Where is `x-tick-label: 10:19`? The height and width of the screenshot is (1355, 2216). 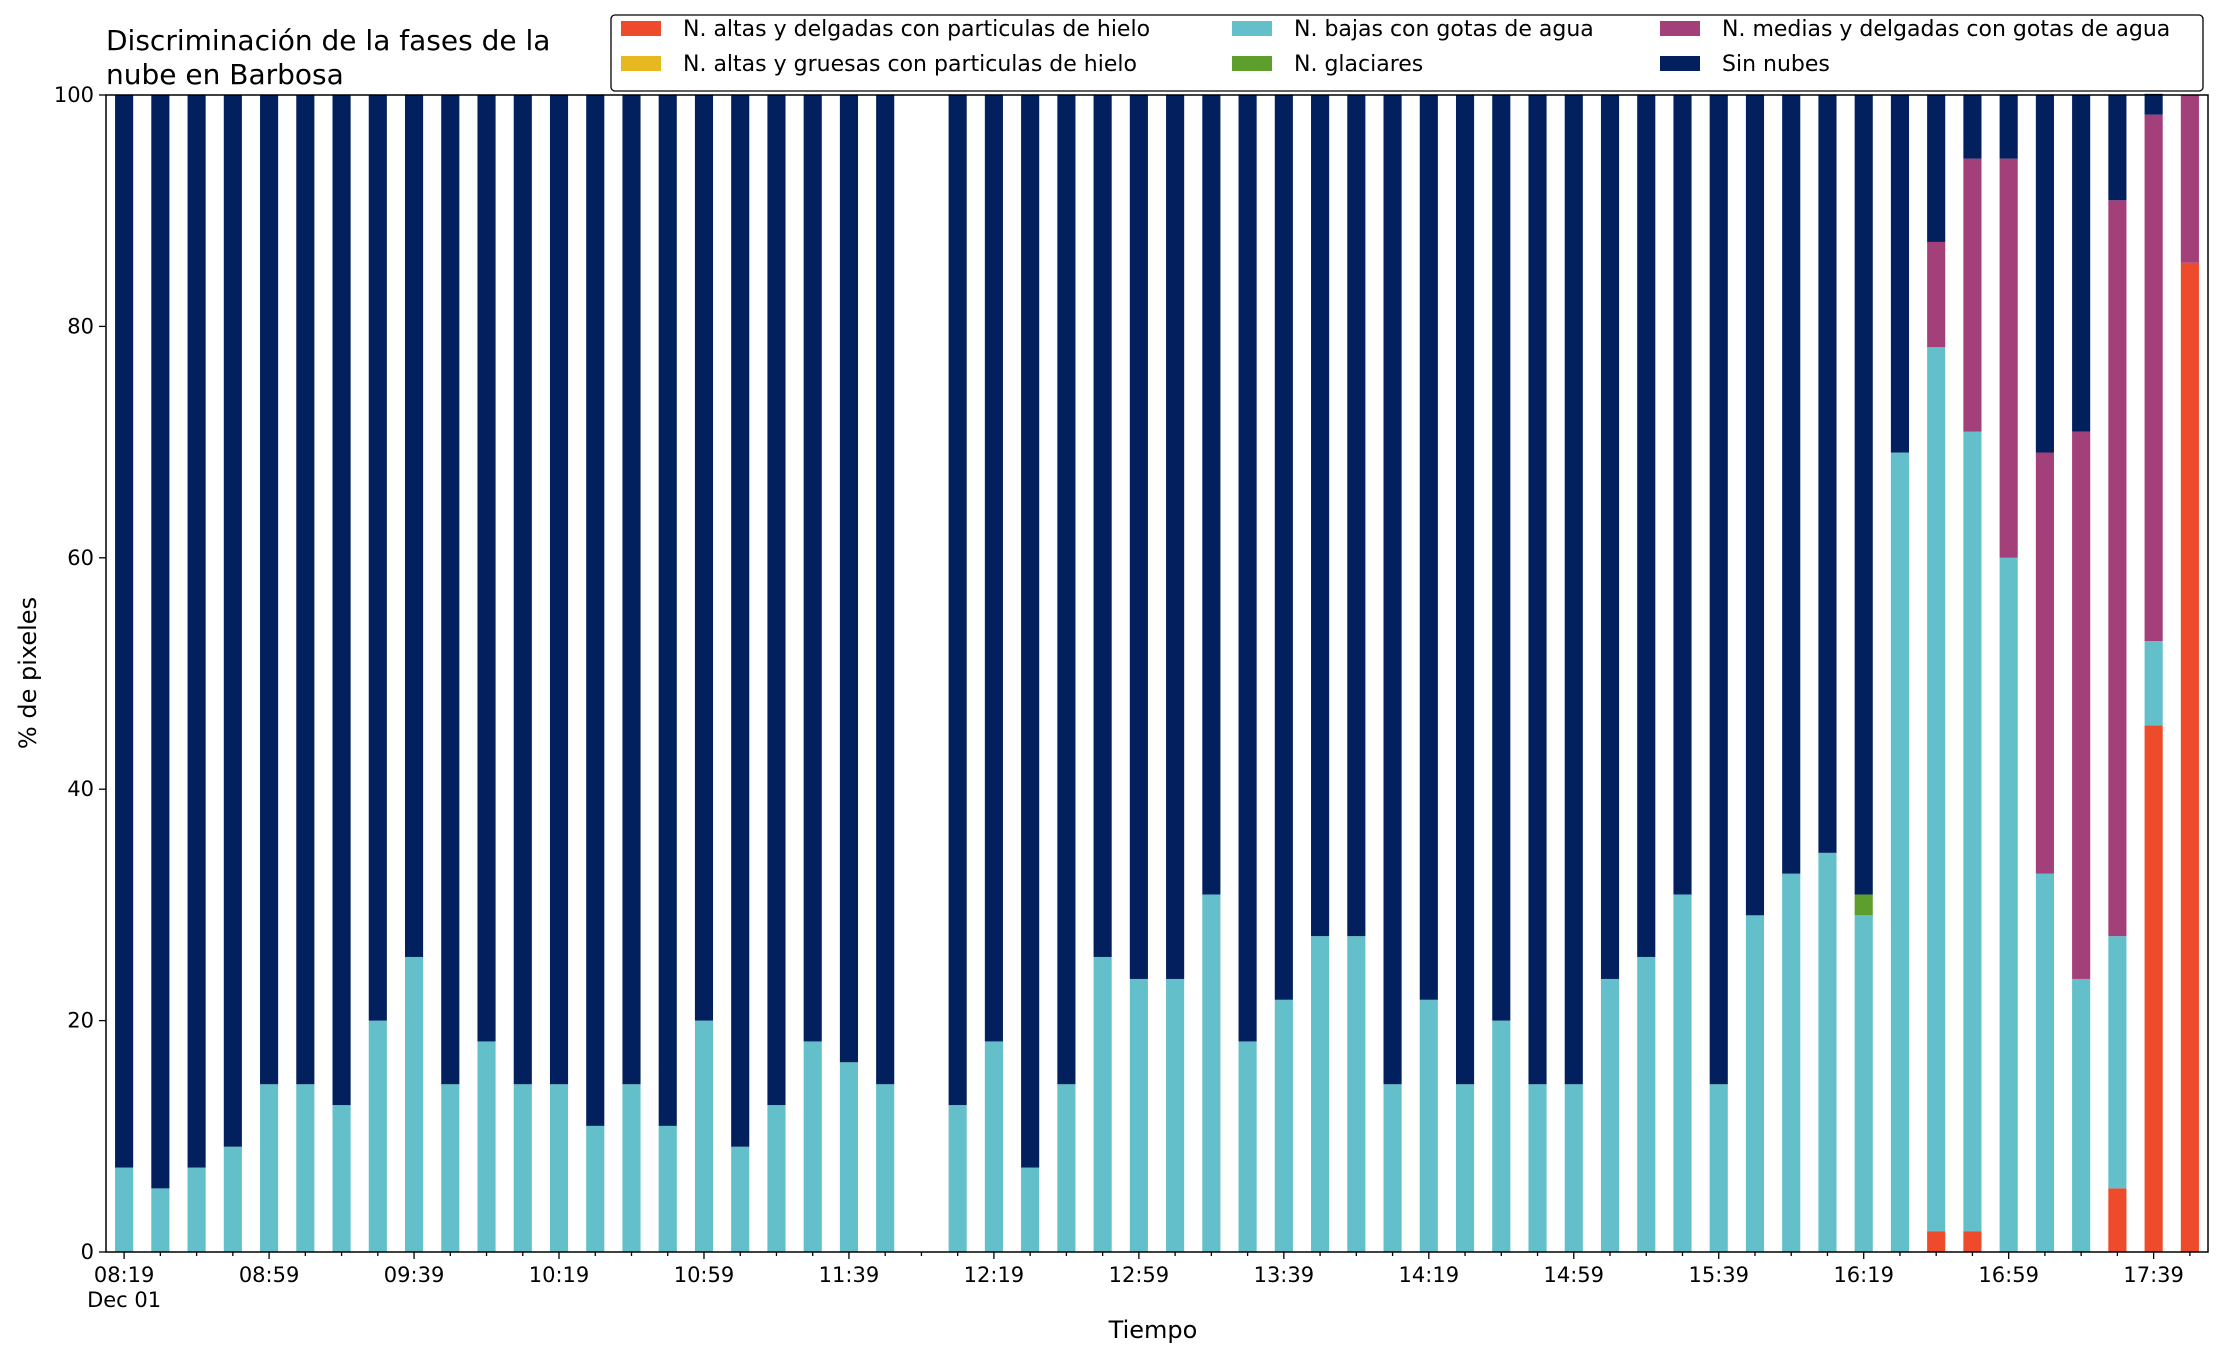 x-tick-label: 10:19 is located at coordinates (559, 1275).